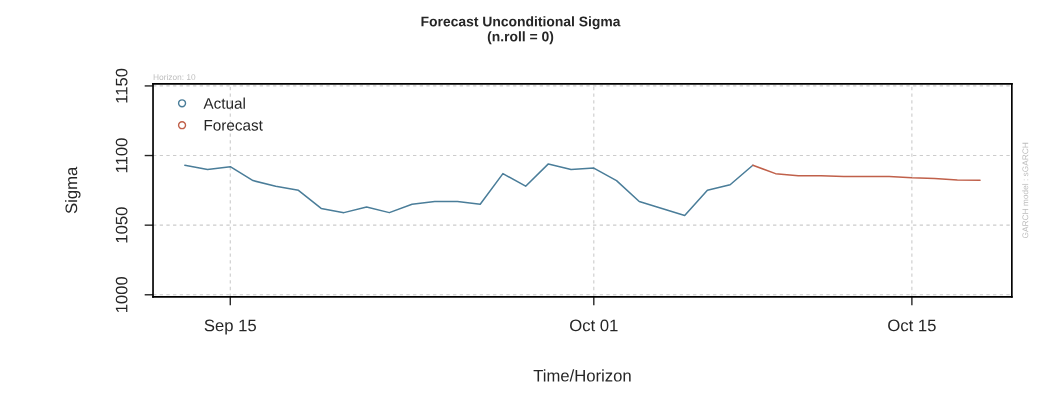  Describe the element at coordinates (174, 77) in the screenshot. I see `text: Horizon: 10` at that location.